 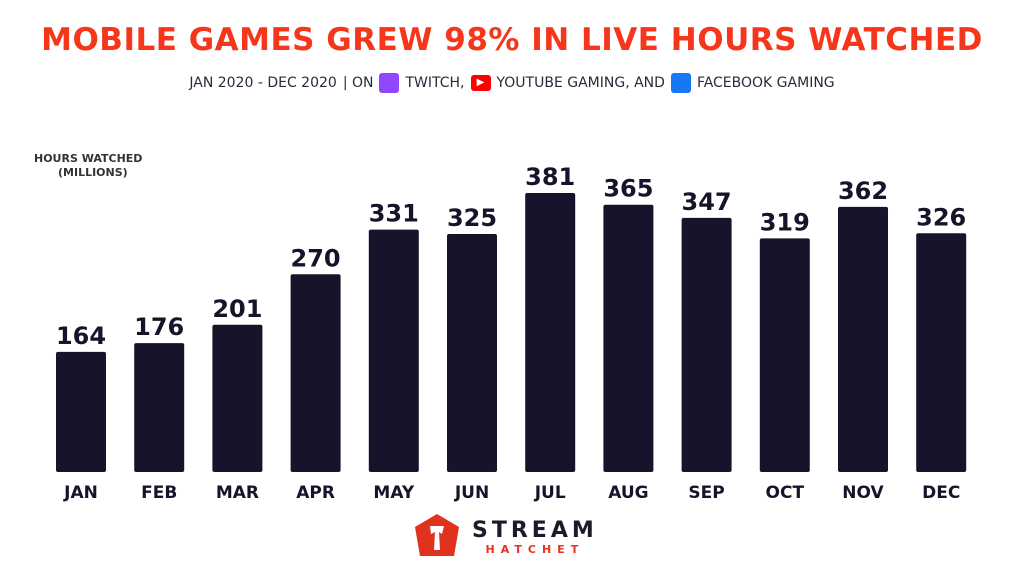 I want to click on bar-nov, so click(x=863, y=339).